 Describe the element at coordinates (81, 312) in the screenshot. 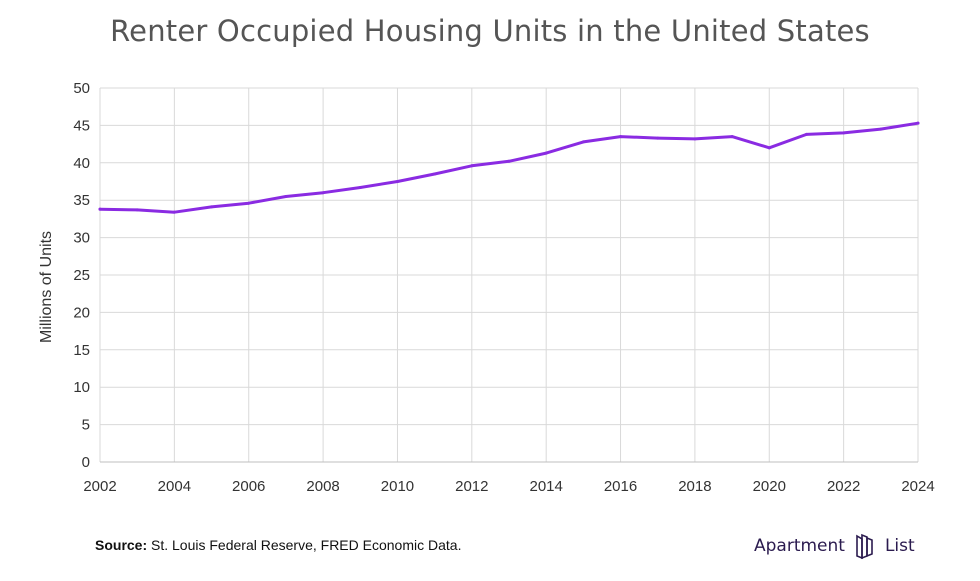

I see `y-tick-label: 20` at that location.